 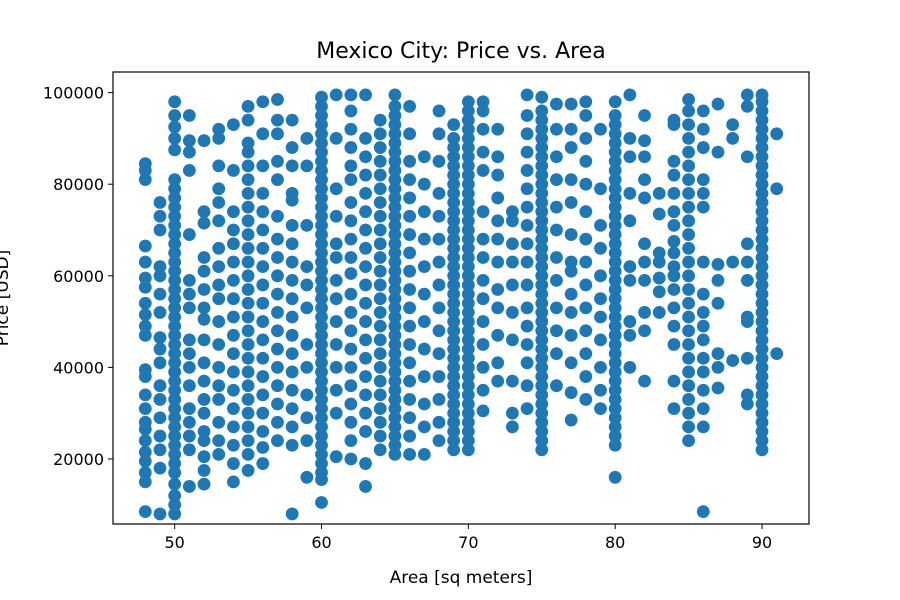 What do you see at coordinates (78, 276) in the screenshot?
I see `y-tick-label: 60000` at bounding box center [78, 276].